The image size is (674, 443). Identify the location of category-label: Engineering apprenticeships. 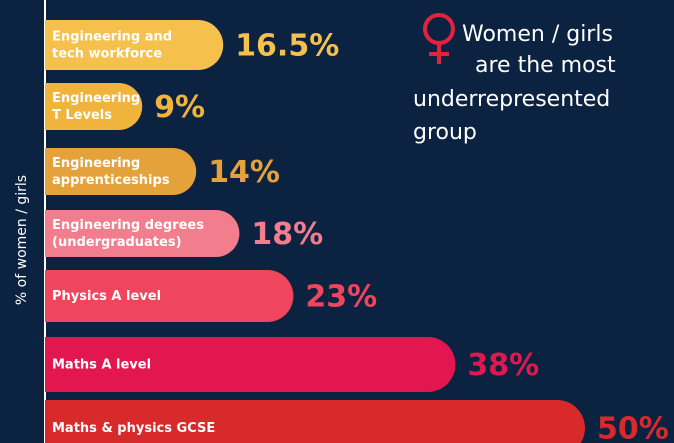
(111, 172).